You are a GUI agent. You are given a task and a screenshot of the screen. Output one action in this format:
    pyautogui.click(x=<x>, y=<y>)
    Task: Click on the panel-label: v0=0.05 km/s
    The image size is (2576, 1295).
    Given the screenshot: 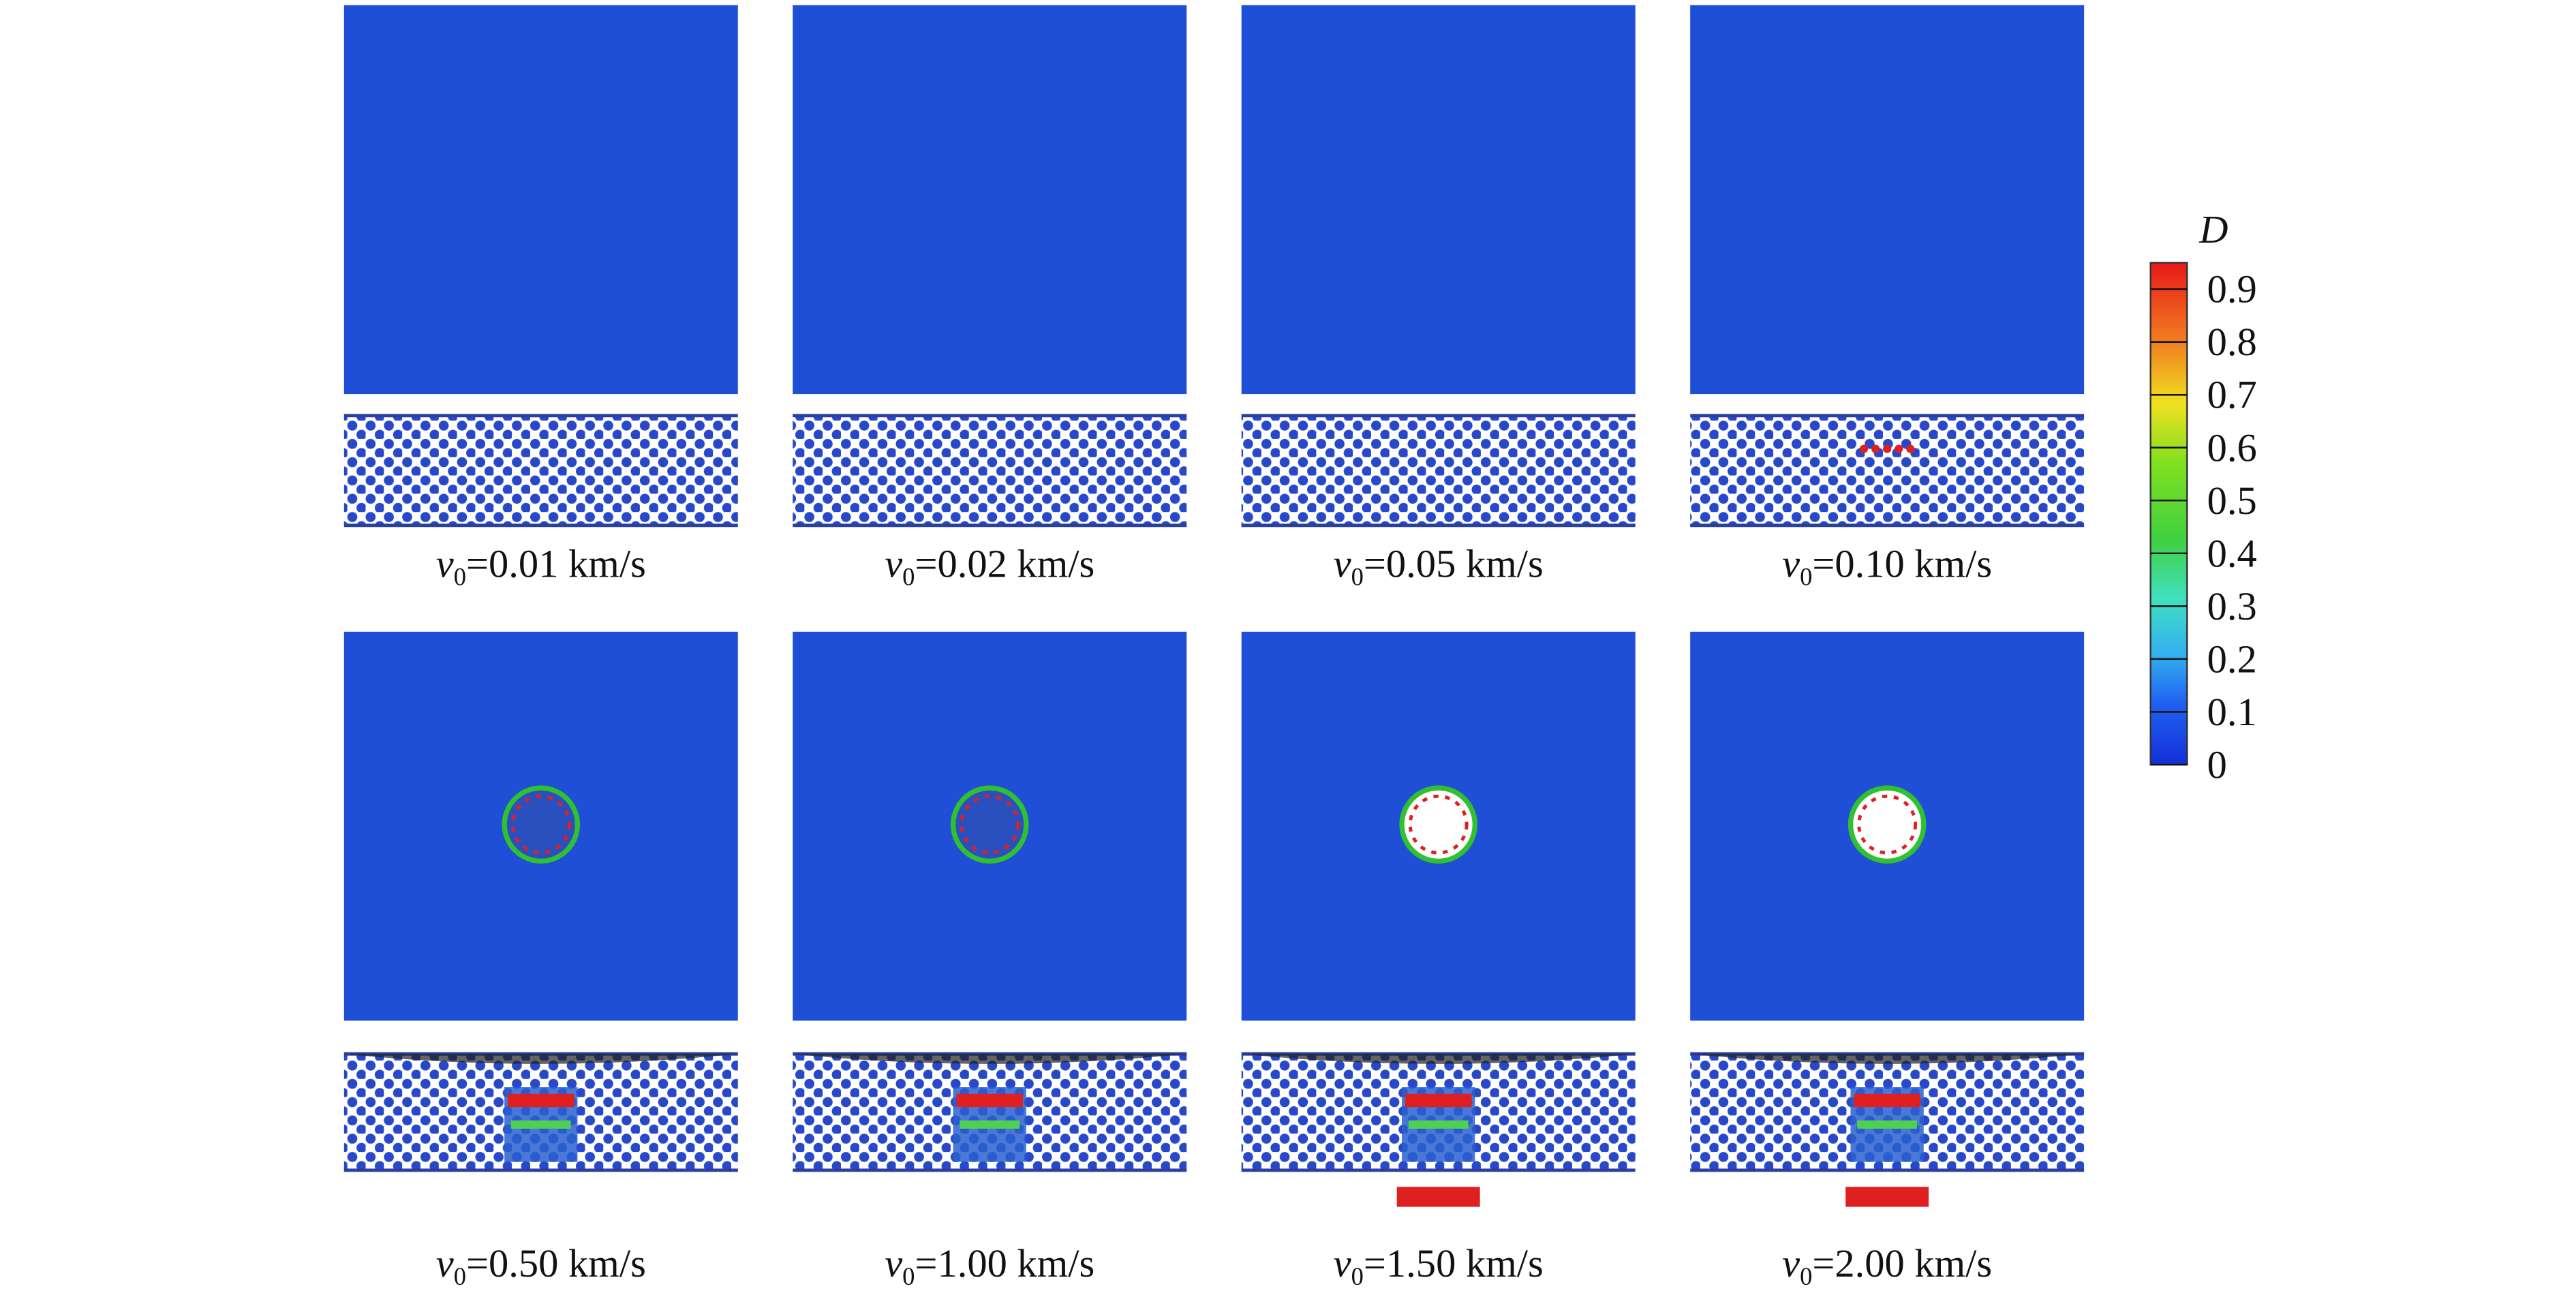 What is the action you would take?
    pyautogui.click(x=1439, y=565)
    